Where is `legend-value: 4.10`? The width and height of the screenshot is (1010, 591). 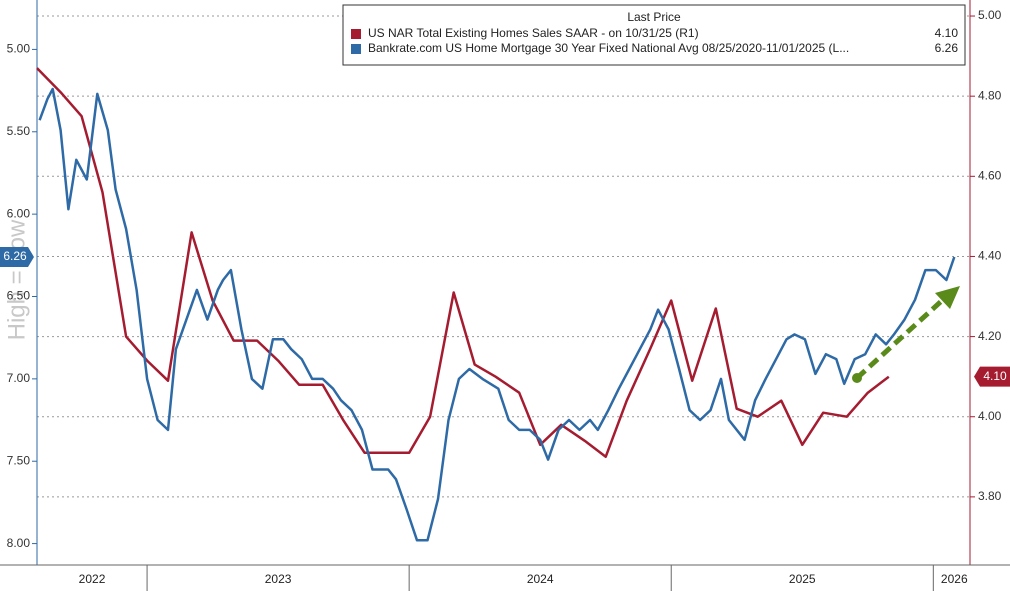
legend-value: 4.10 is located at coordinates (947, 33).